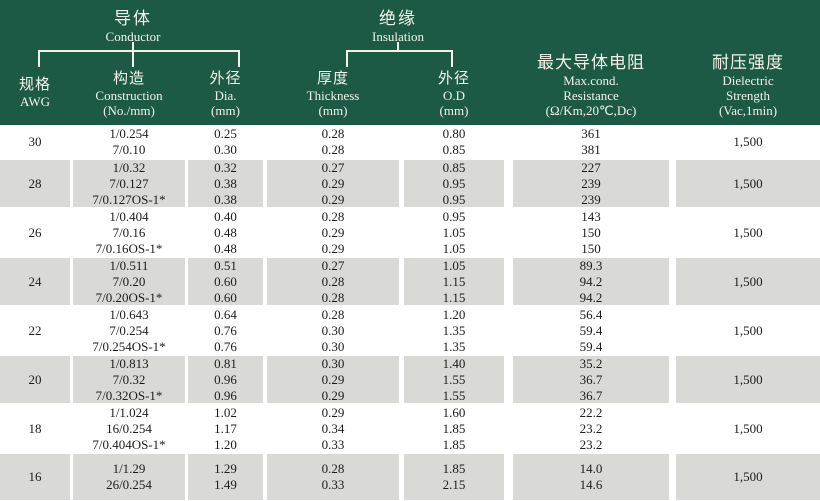 This screenshot has height=501, width=820. What do you see at coordinates (454, 330) in the screenshot?
I see `od-cell: 1.20 1.35 1.35` at bounding box center [454, 330].